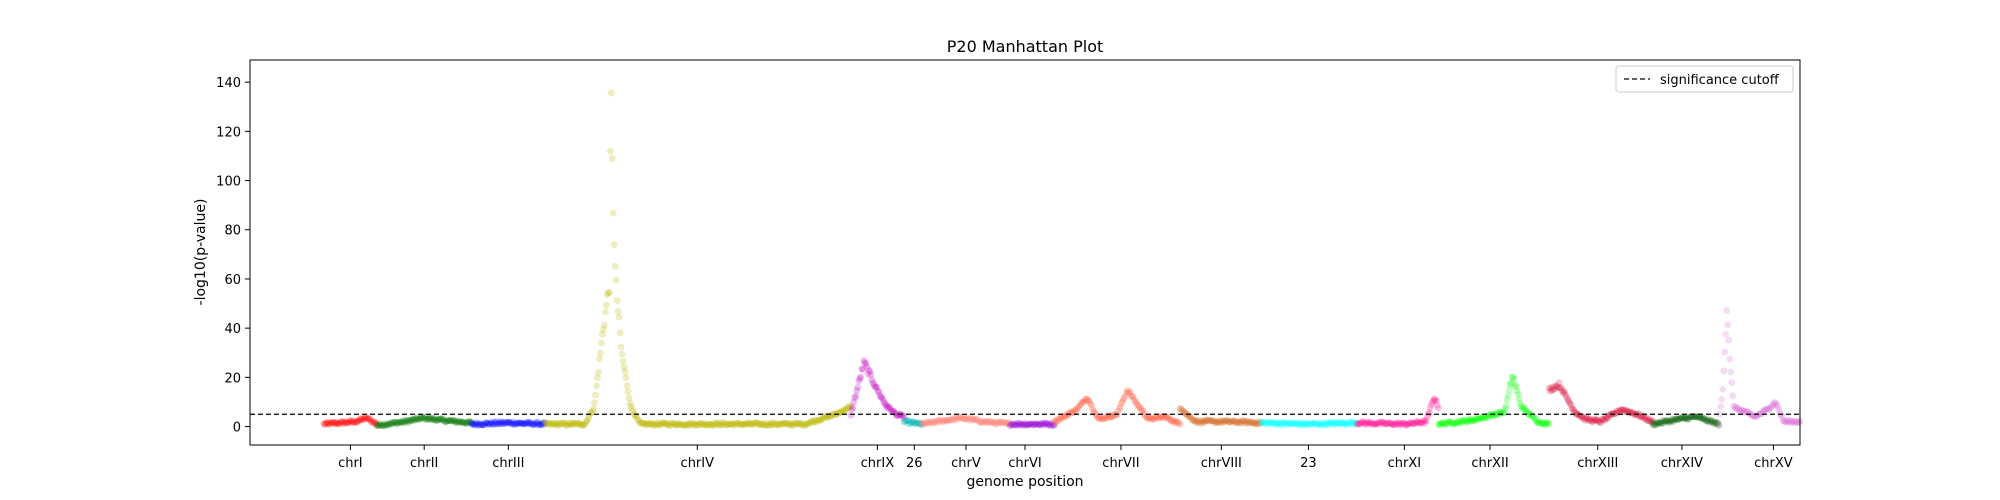 The height and width of the screenshot is (500, 2000). What do you see at coordinates (914, 463) in the screenshot?
I see `x-tick-label: 26` at bounding box center [914, 463].